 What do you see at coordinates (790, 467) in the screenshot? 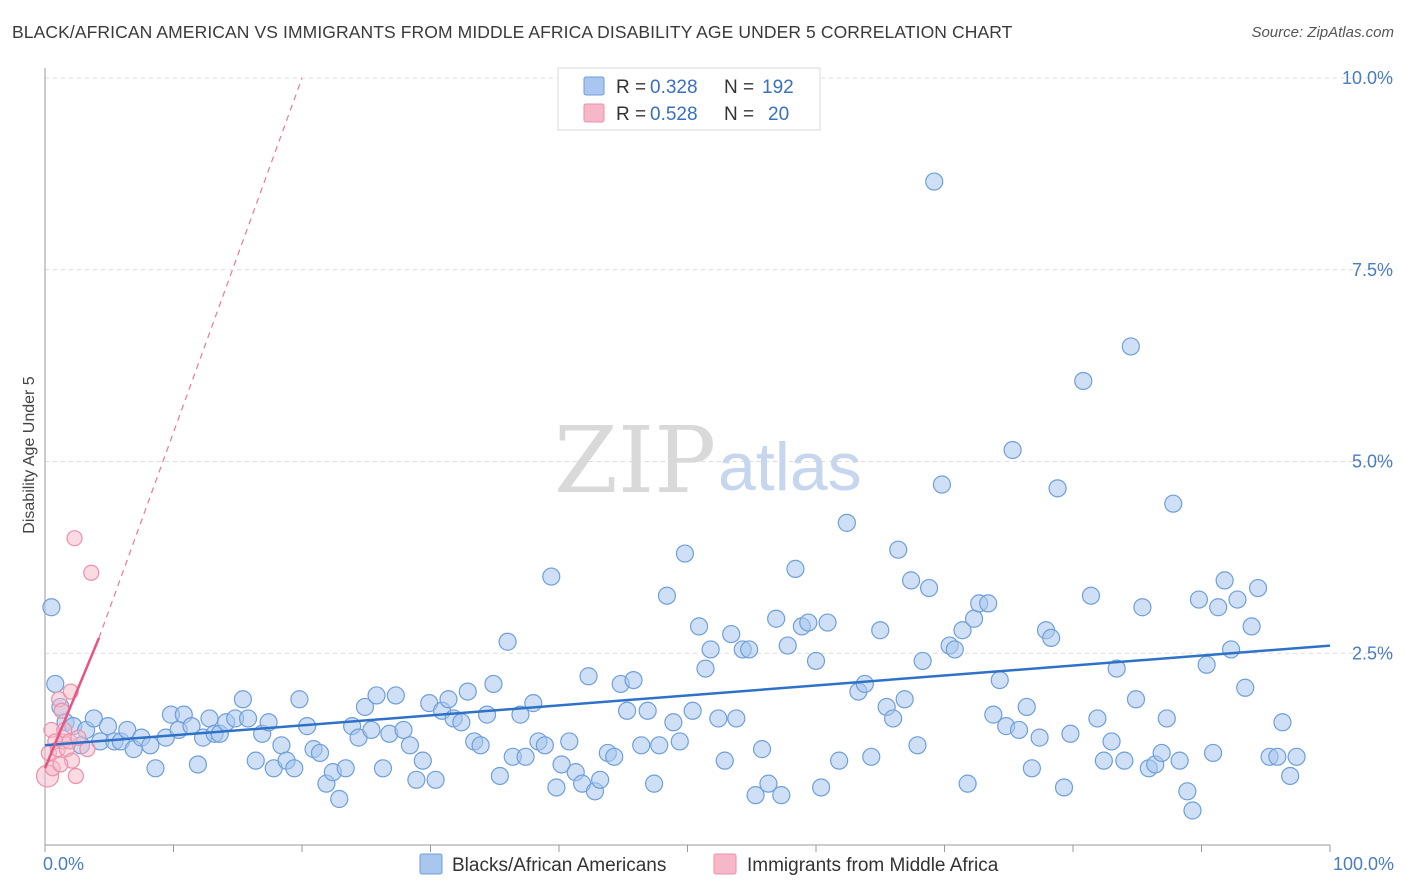
I see `watermark-atlas: atlas` at bounding box center [790, 467].